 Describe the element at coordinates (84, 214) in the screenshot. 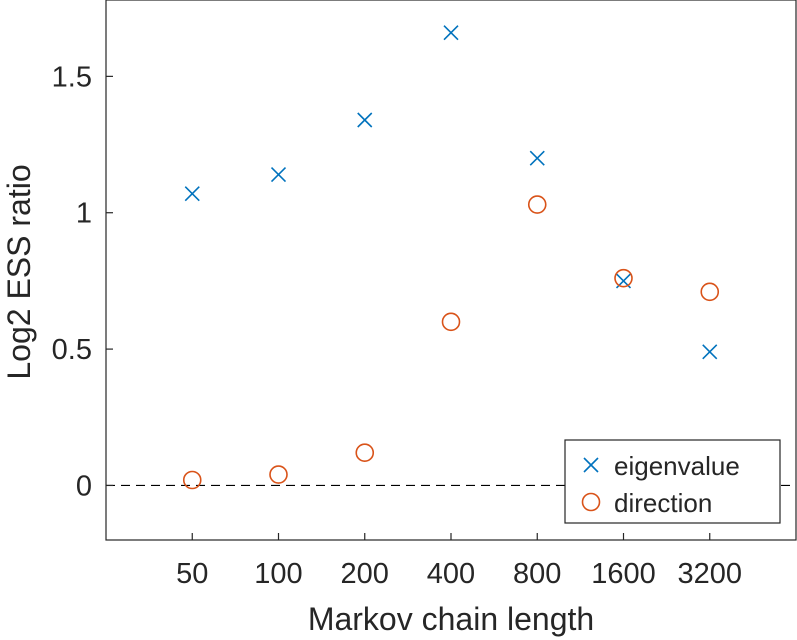

I see `y-tick-label: 1` at that location.